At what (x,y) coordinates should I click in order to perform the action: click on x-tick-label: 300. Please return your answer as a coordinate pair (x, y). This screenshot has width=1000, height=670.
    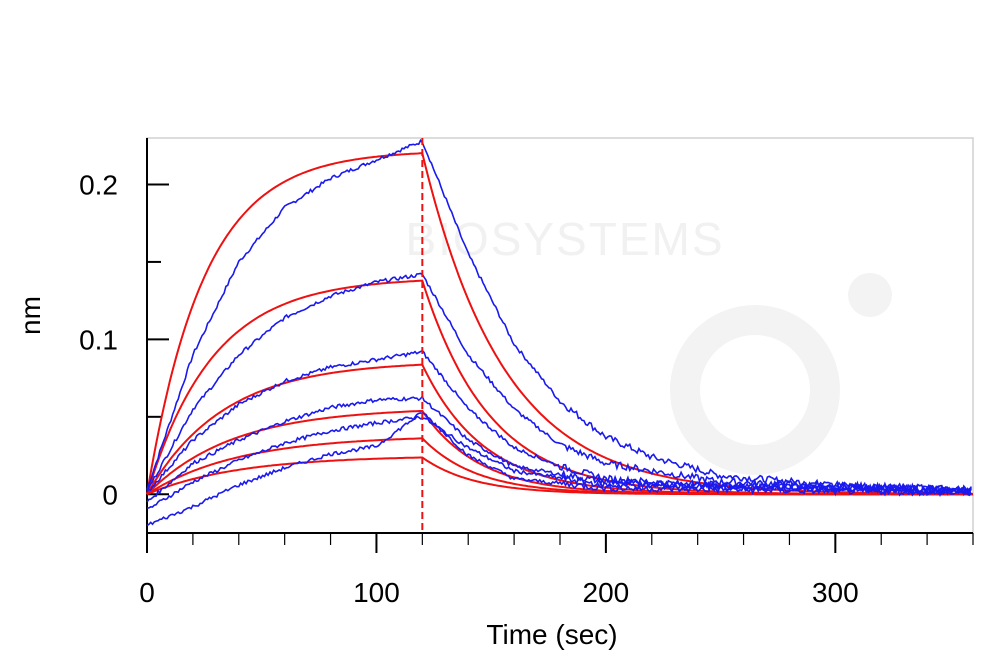
    Looking at the image, I should click on (835, 592).